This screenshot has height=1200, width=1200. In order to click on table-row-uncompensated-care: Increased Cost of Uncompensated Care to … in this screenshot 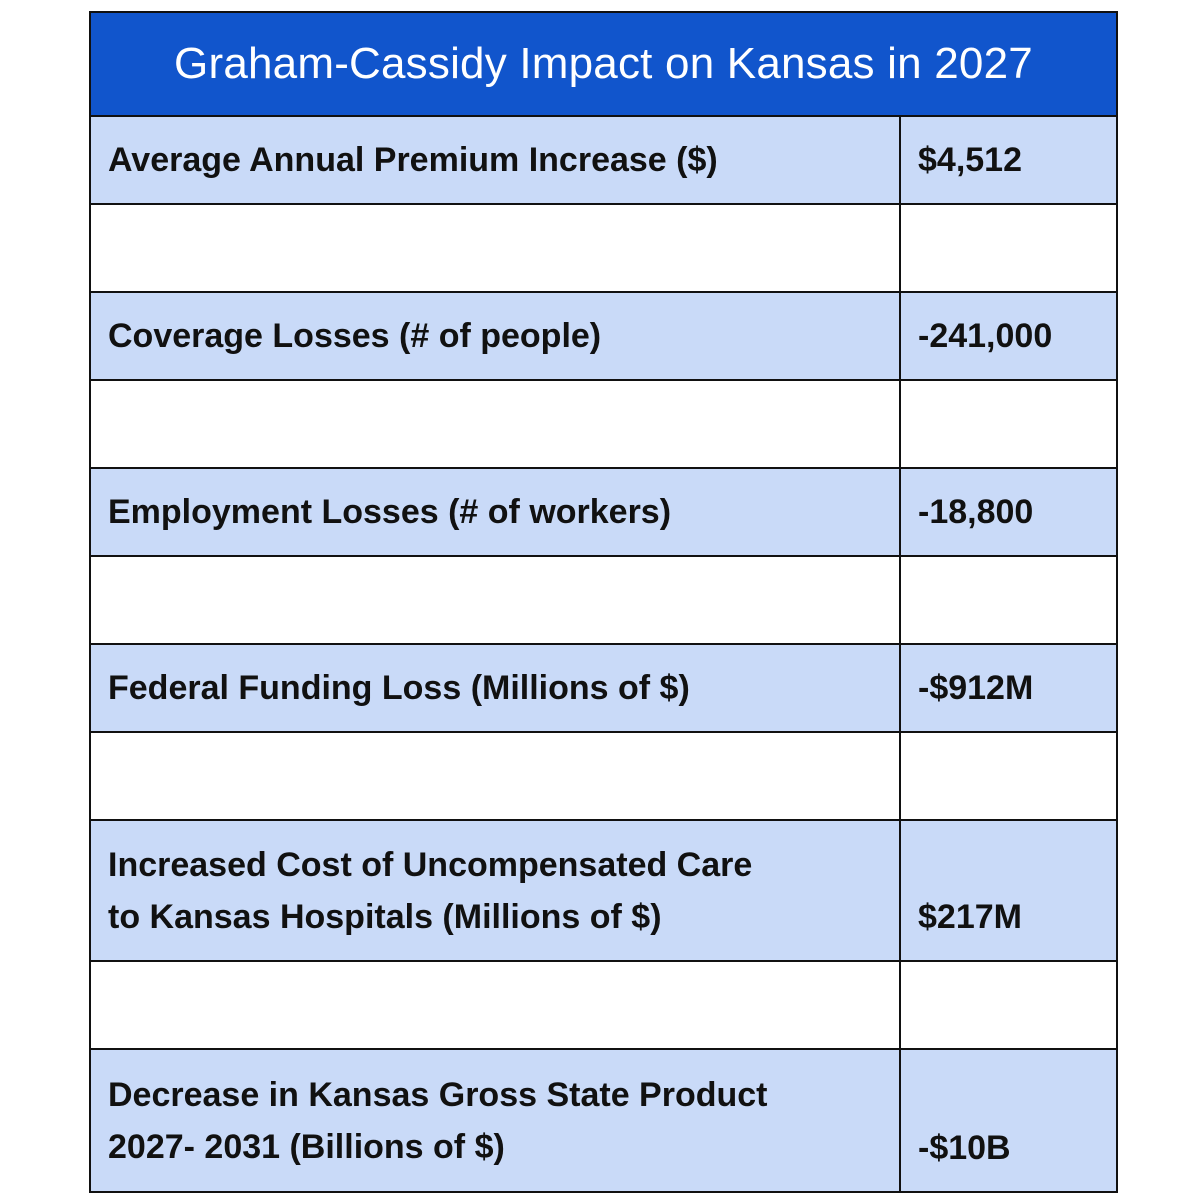, I will do `click(603, 891)`.